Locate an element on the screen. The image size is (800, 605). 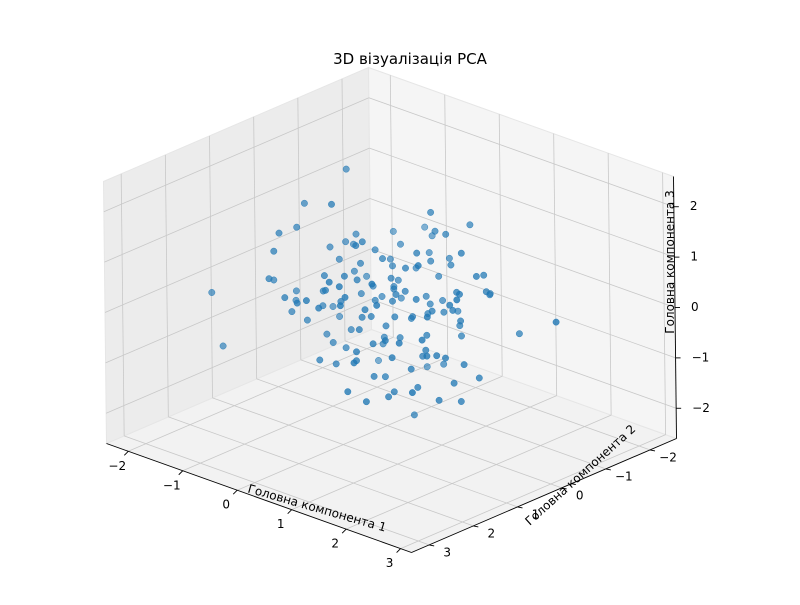
x-tick-label: −1 is located at coordinates (172, 485).